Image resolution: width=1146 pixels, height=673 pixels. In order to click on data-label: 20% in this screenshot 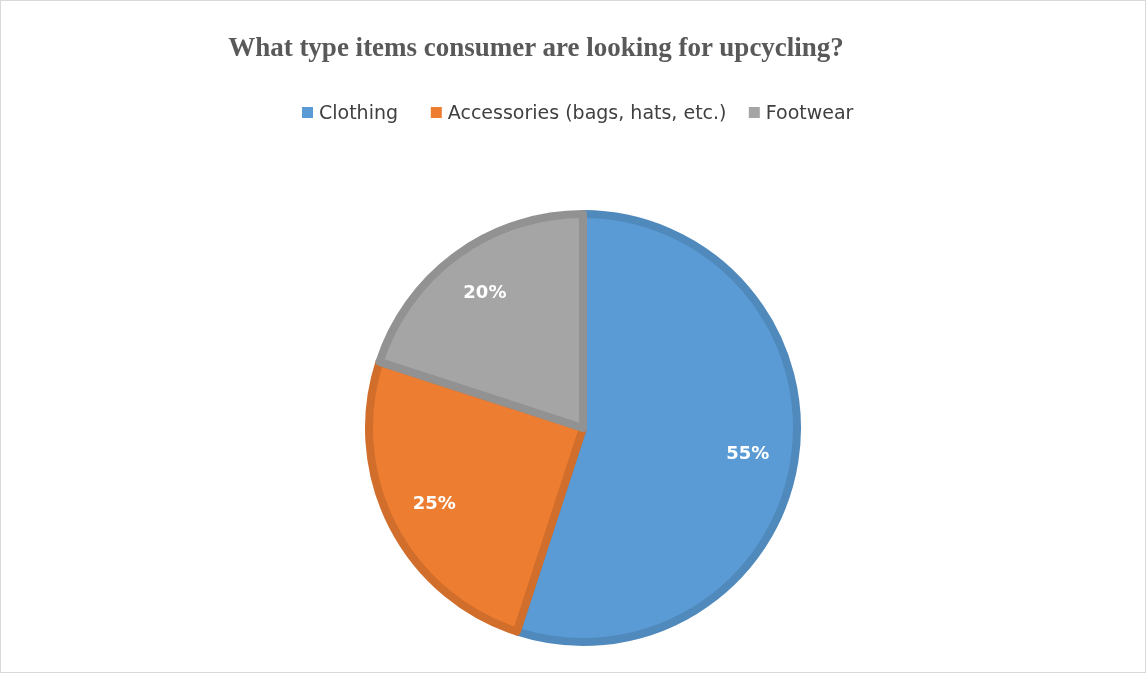, I will do `click(485, 291)`.